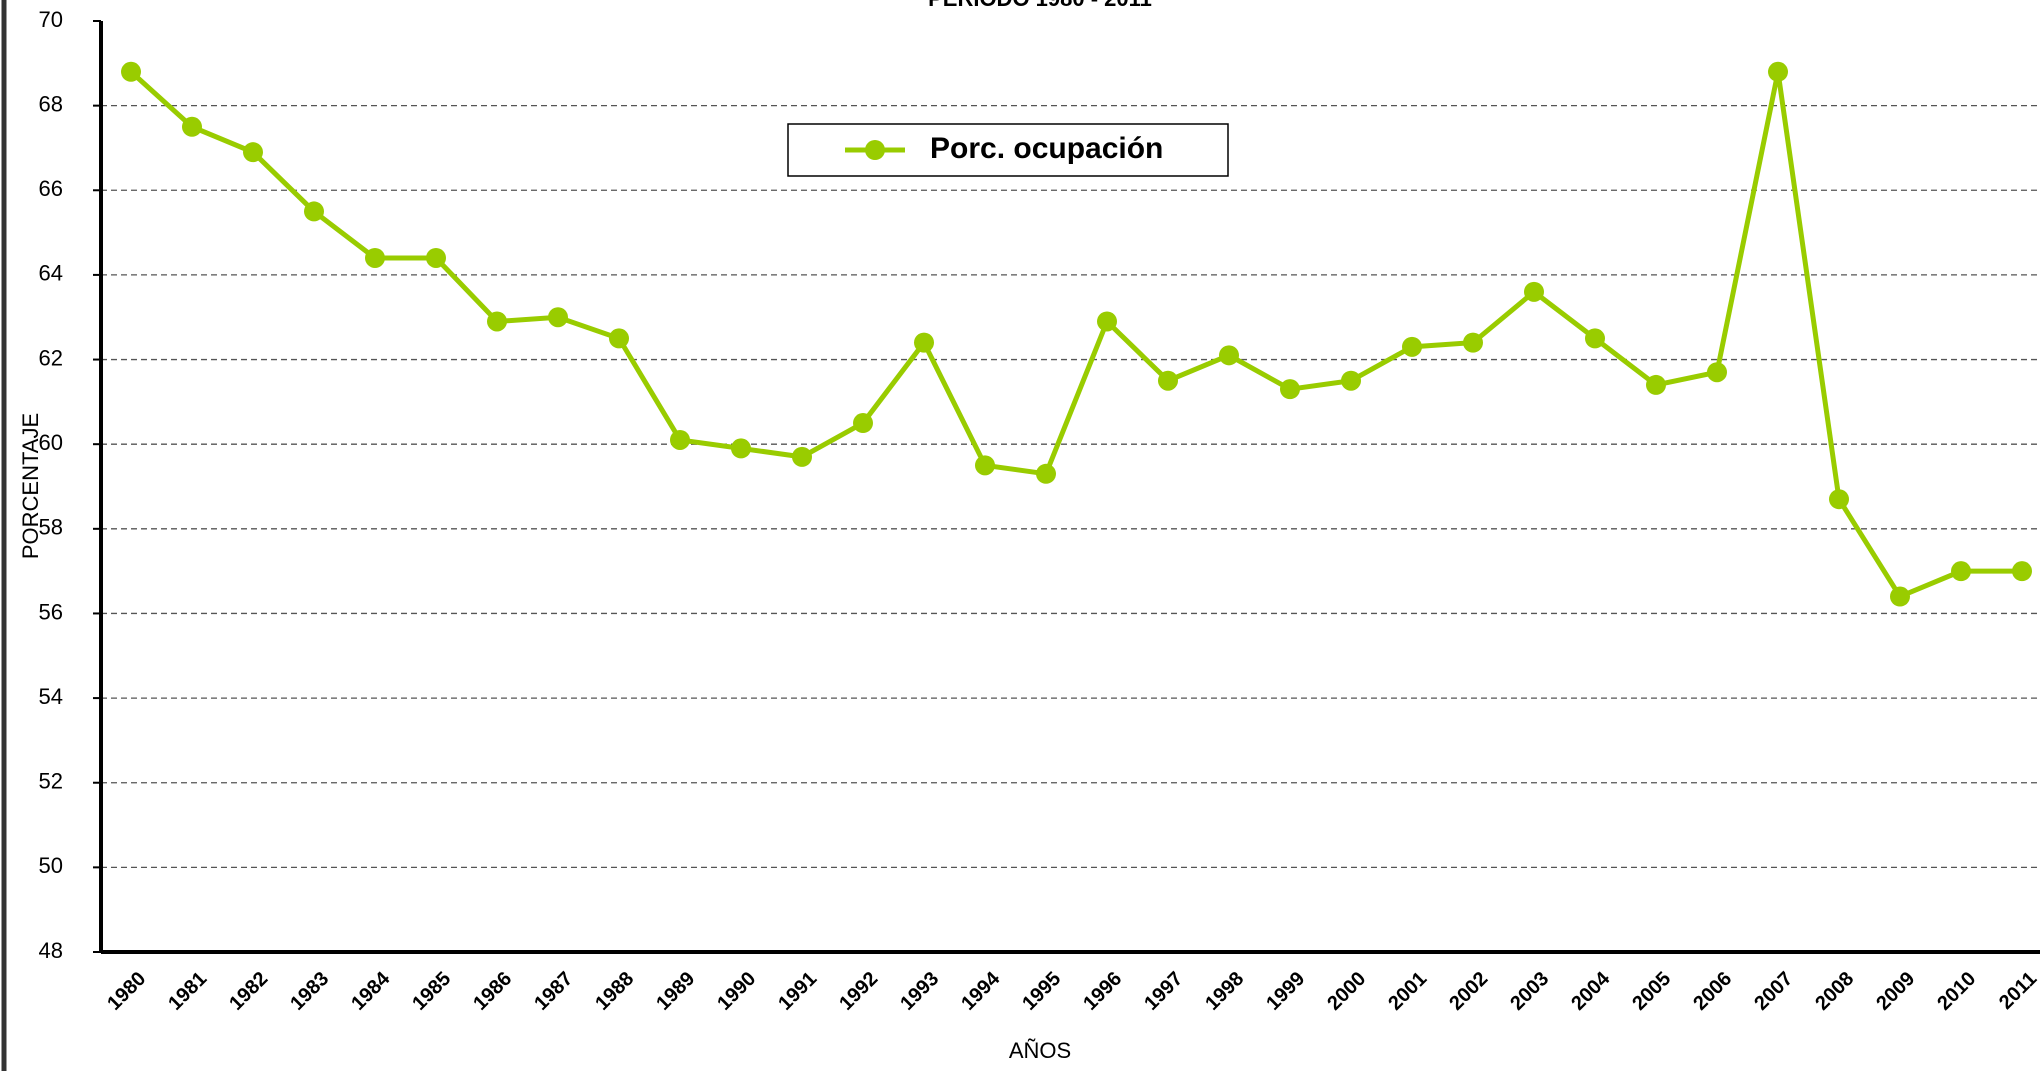  What do you see at coordinates (51, 19) in the screenshot?
I see `y-tick-label: 70` at bounding box center [51, 19].